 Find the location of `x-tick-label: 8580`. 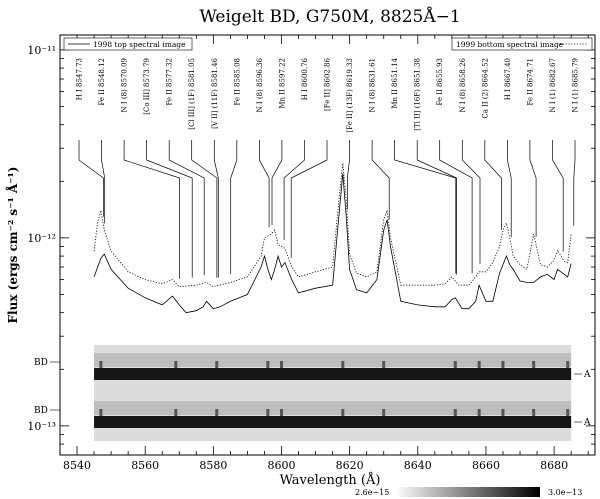

x-tick-label: 8580 is located at coordinates (213, 465).